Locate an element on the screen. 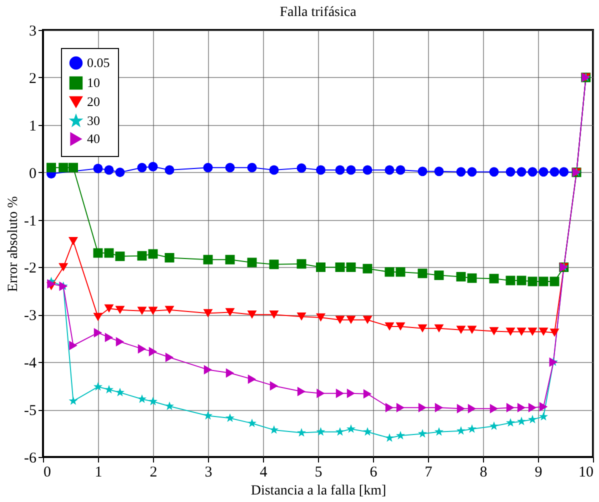 The height and width of the screenshot is (502, 599). x-tick-label: 9 is located at coordinates (538, 472).